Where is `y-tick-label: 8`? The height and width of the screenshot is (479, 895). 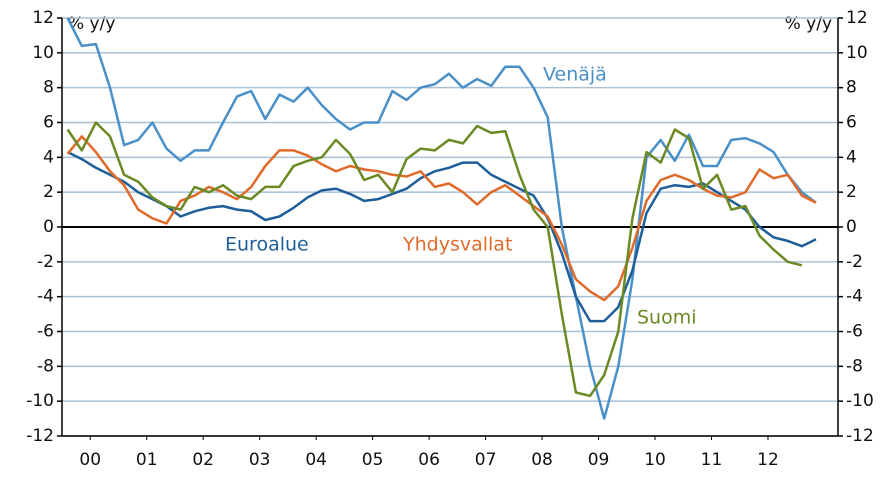
y-tick-label: 8 is located at coordinates (48, 88).